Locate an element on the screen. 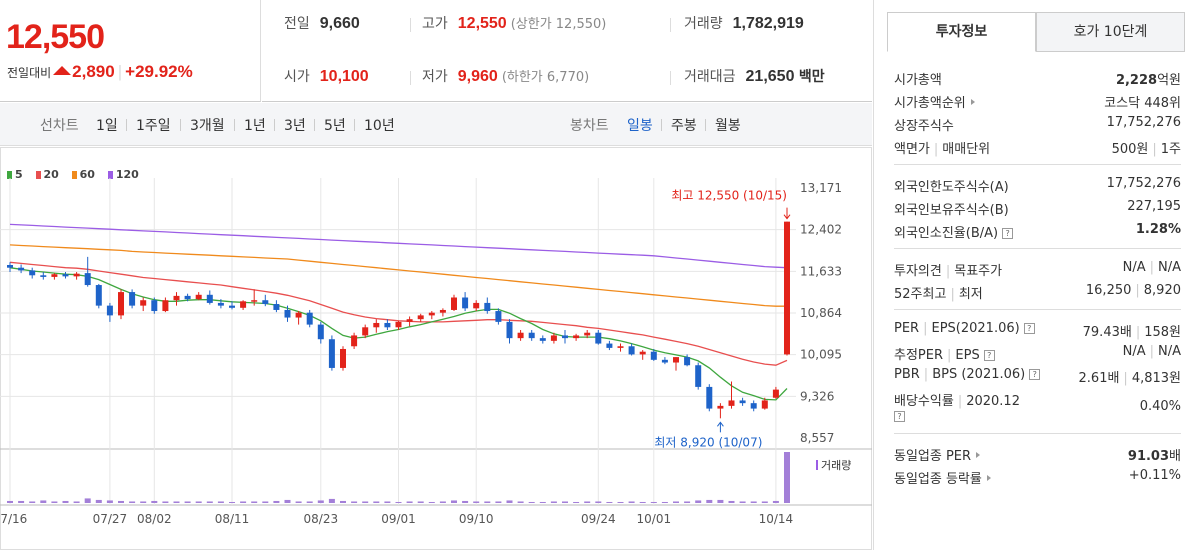 The image size is (1192, 550). side-tabs: 투자정보 호가 10단계 is located at coordinates (1036, 32).